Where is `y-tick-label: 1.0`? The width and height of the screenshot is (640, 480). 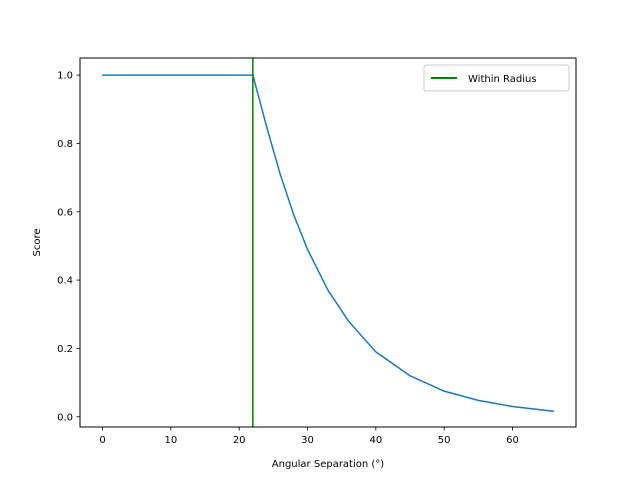 y-tick-label: 1.0 is located at coordinates (65, 76).